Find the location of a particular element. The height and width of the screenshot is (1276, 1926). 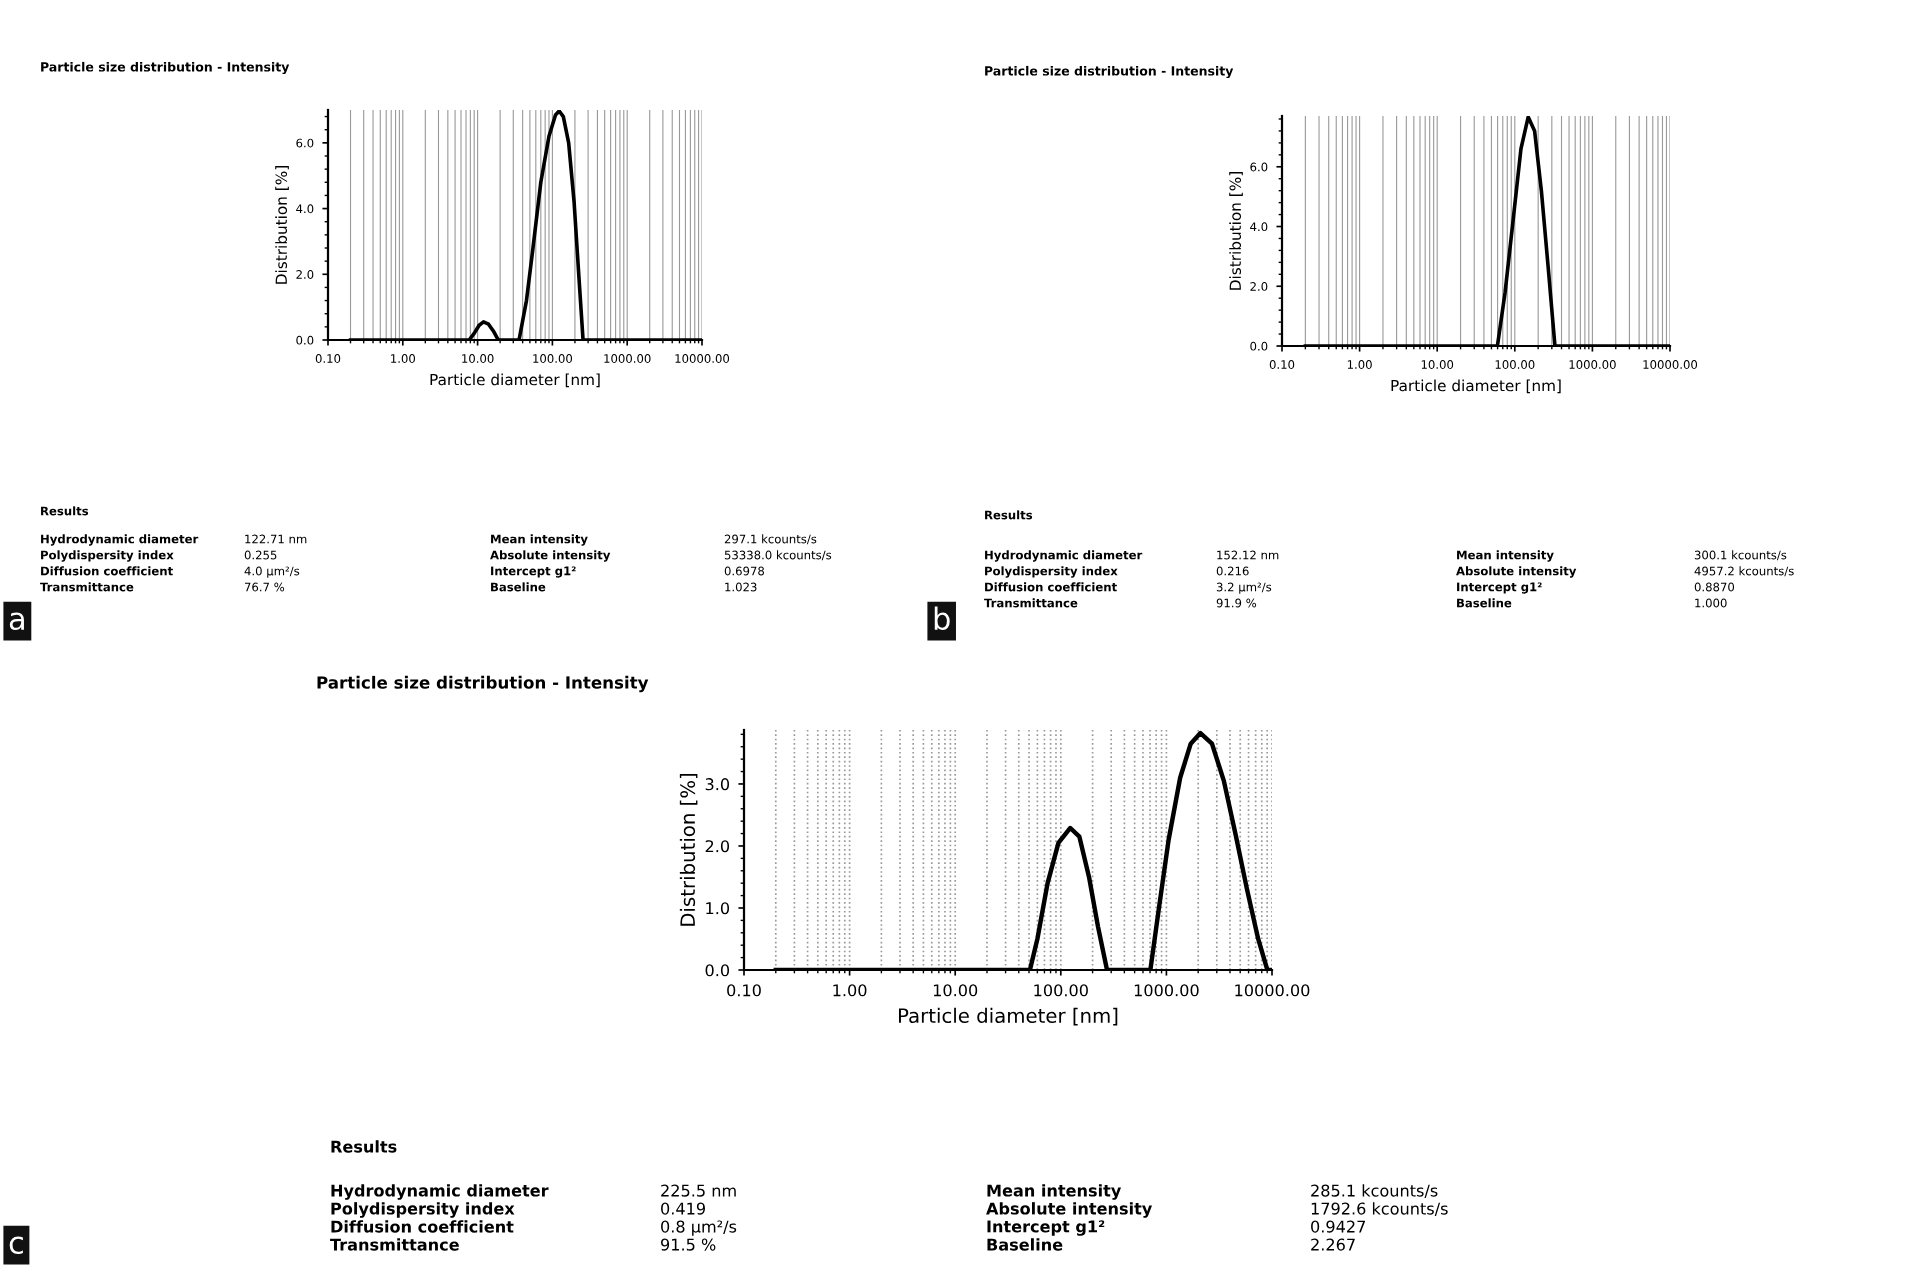

text: 0.8 µm²/s is located at coordinates (699, 1228).